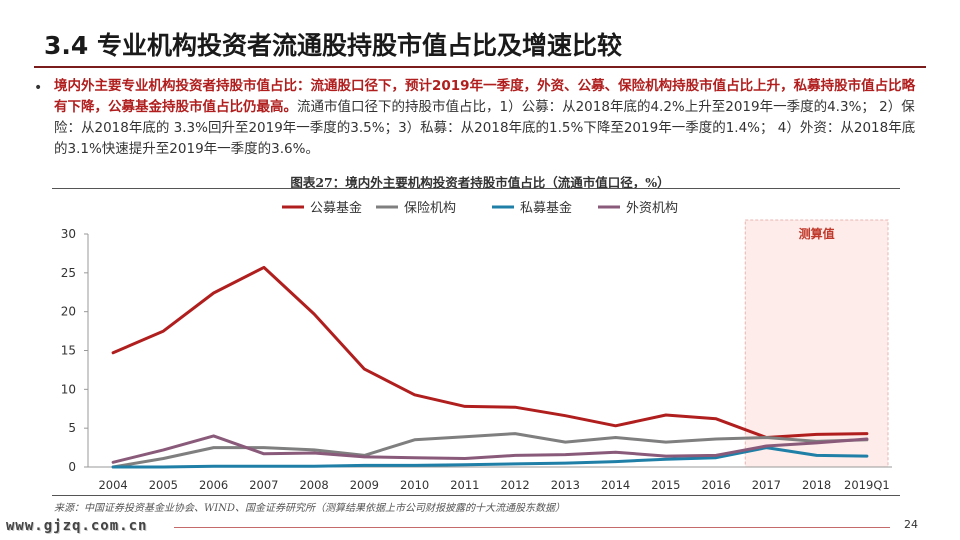  What do you see at coordinates (911, 524) in the screenshot?
I see `page-number: 24` at bounding box center [911, 524].